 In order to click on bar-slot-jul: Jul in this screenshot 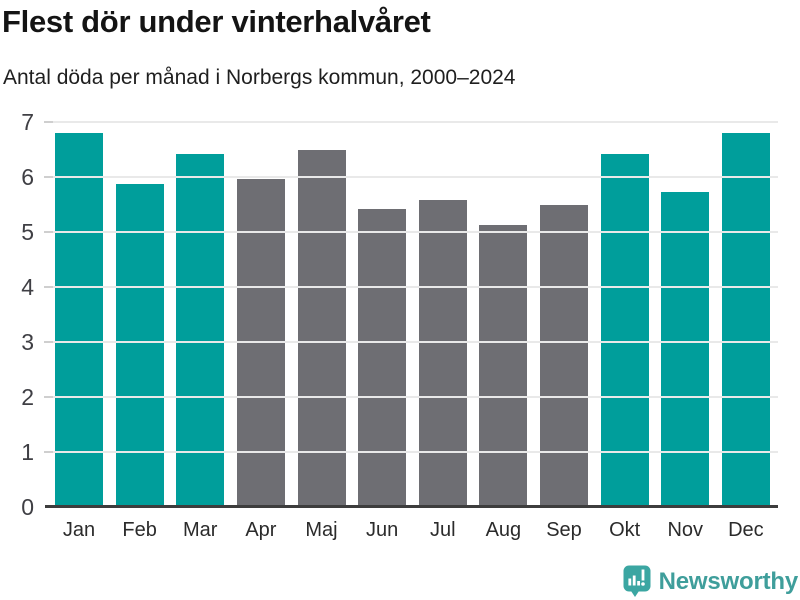, I will do `click(442, 331)`.